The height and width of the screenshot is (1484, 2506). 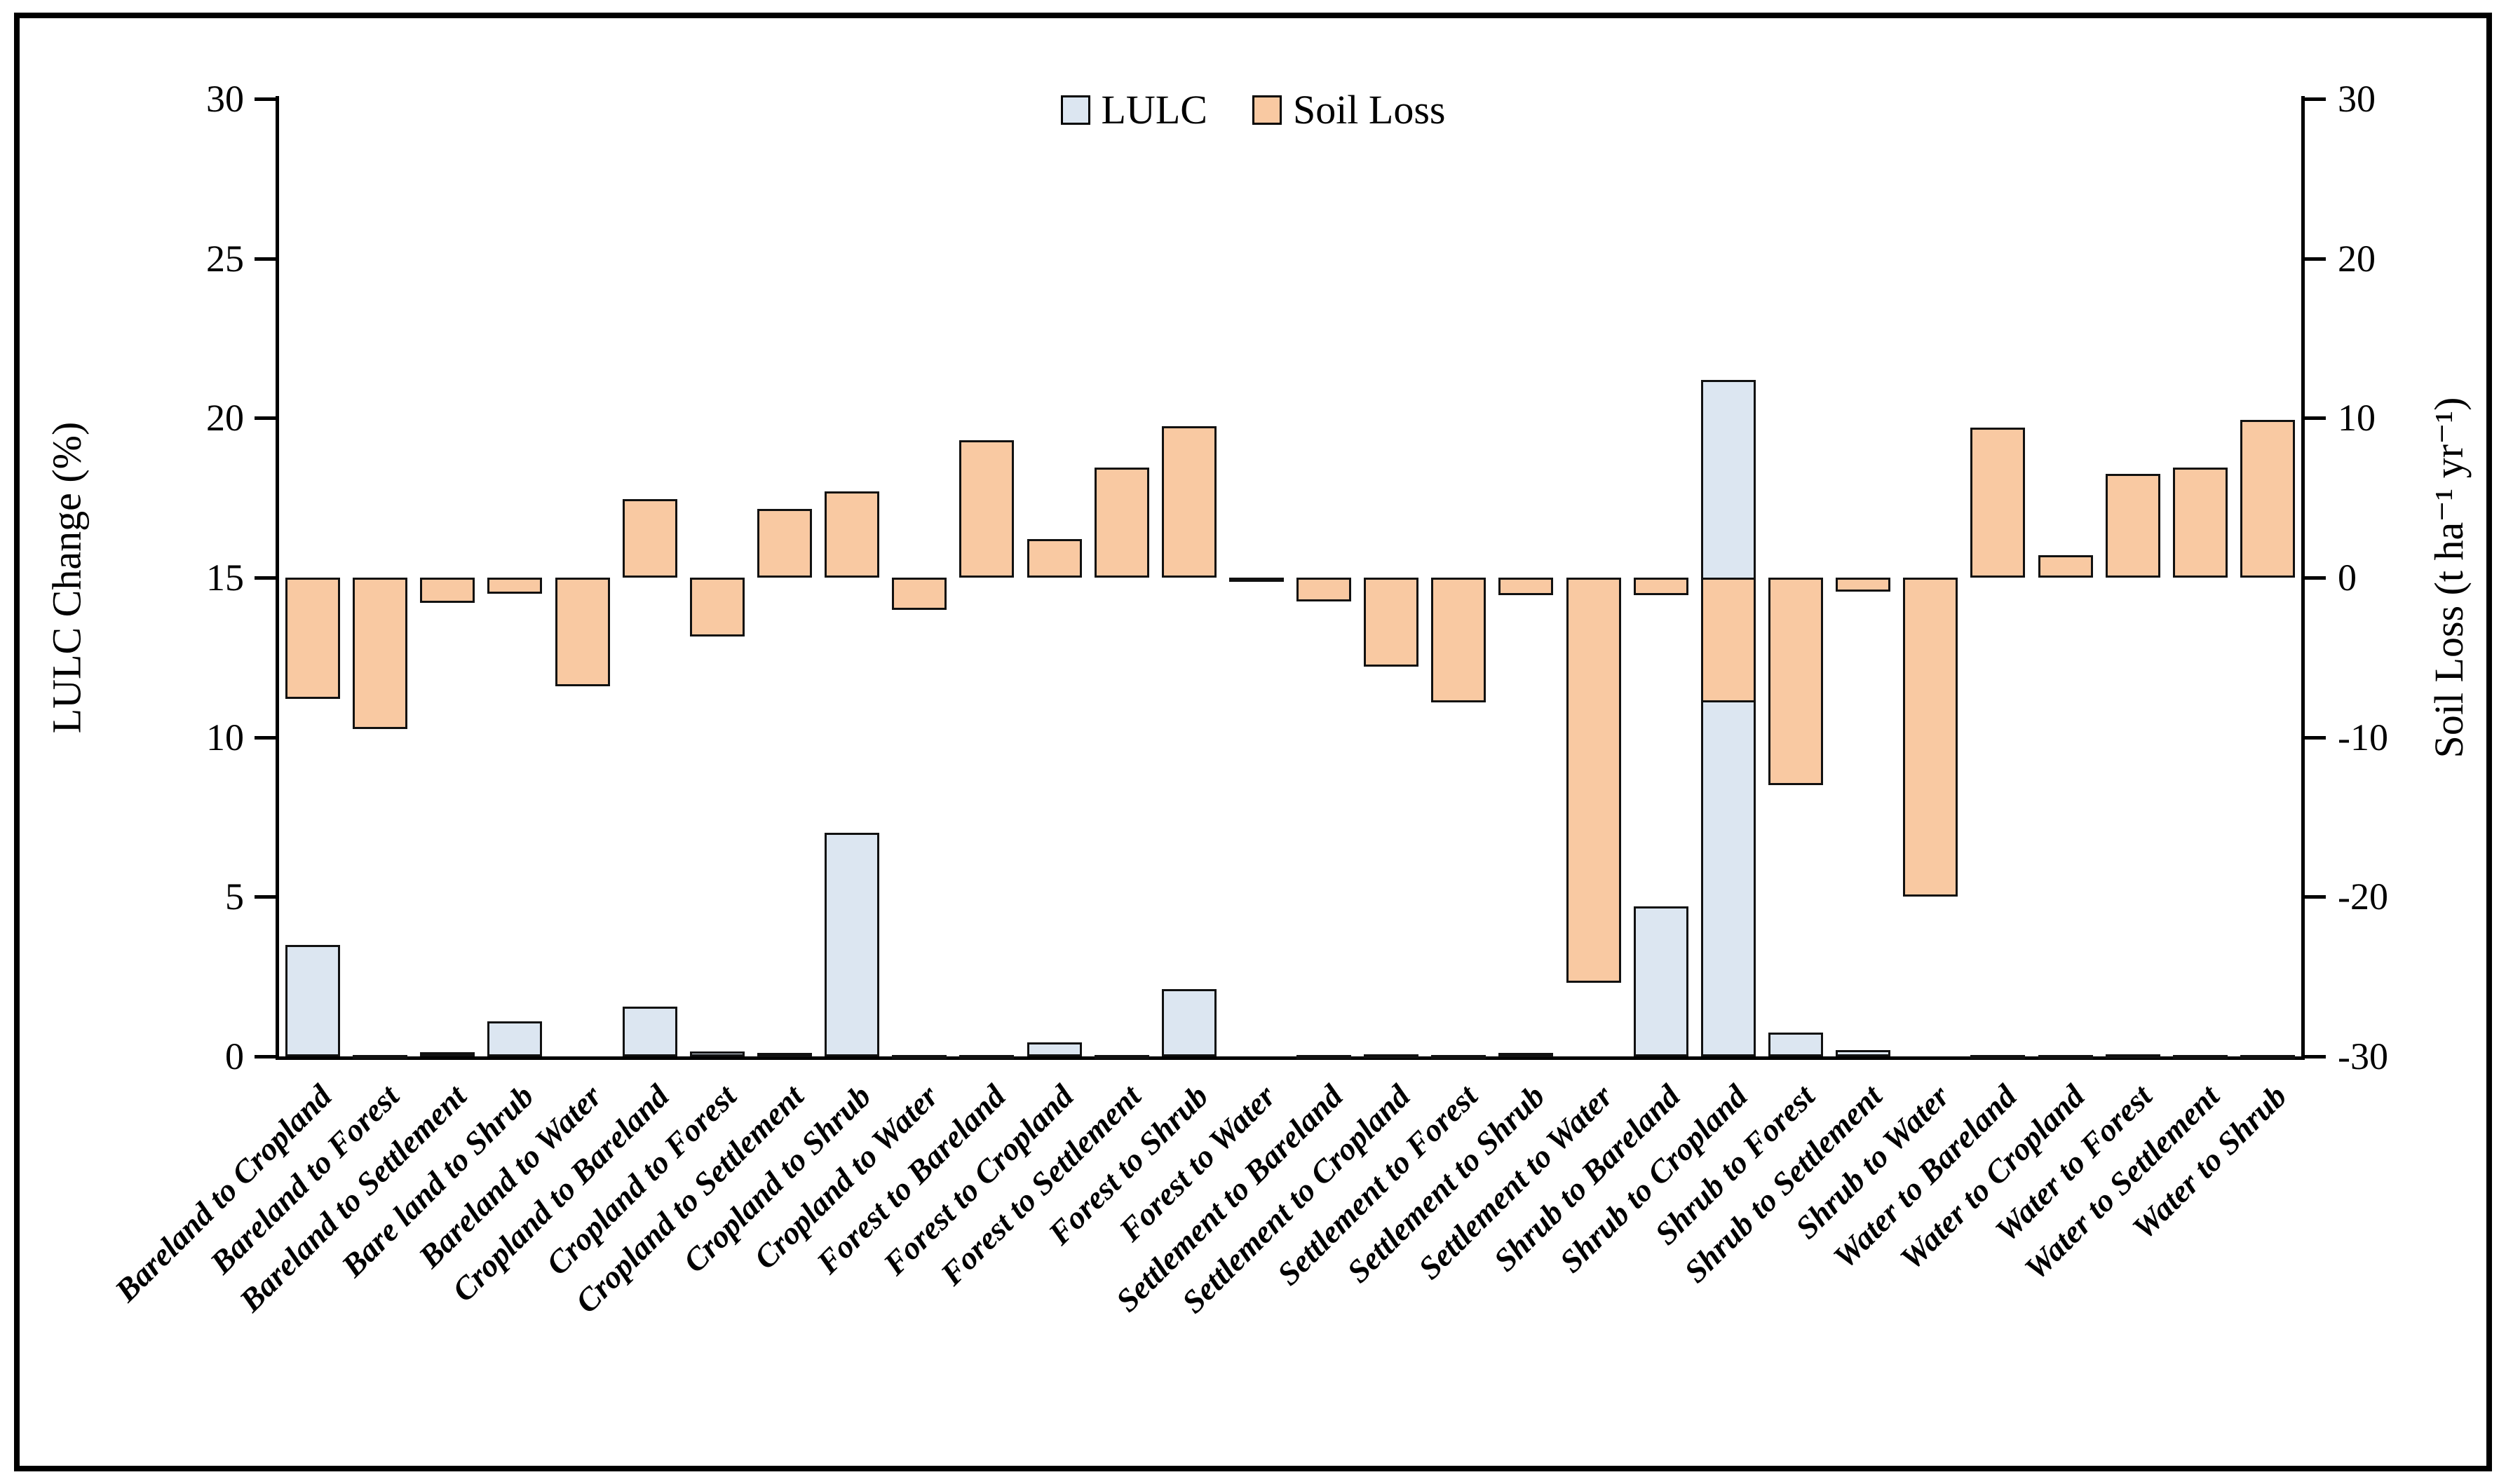 I want to click on right-axis-tick-label: 30, so click(x=2357, y=99).